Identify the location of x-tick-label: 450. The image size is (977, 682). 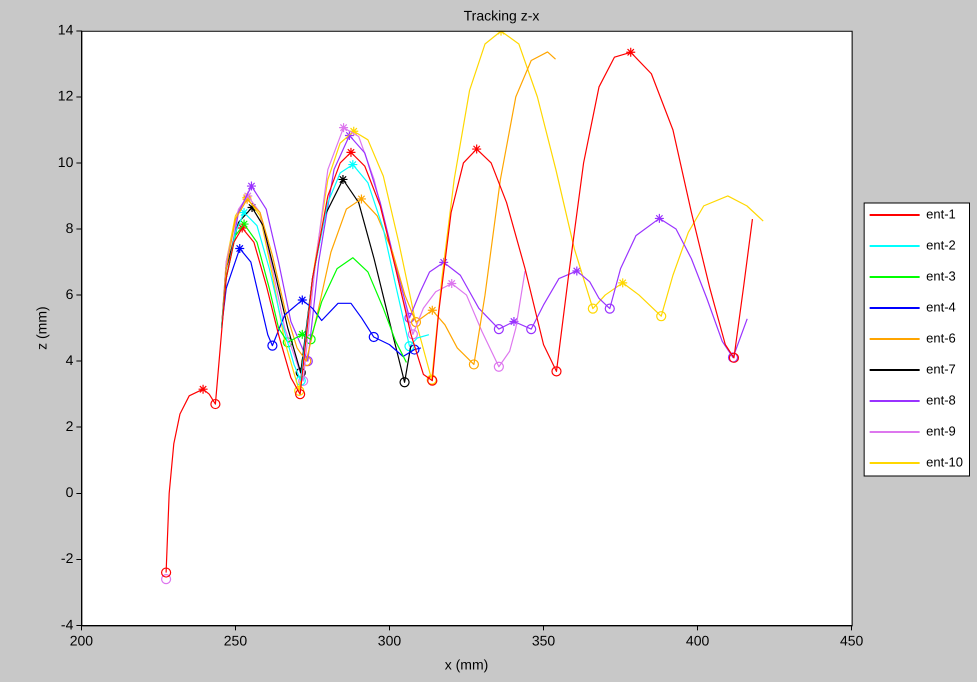
(852, 640).